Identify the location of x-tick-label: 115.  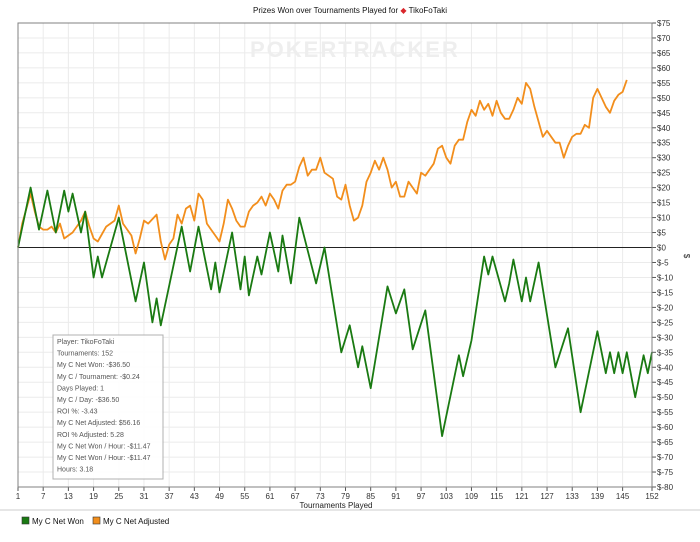
(496, 496).